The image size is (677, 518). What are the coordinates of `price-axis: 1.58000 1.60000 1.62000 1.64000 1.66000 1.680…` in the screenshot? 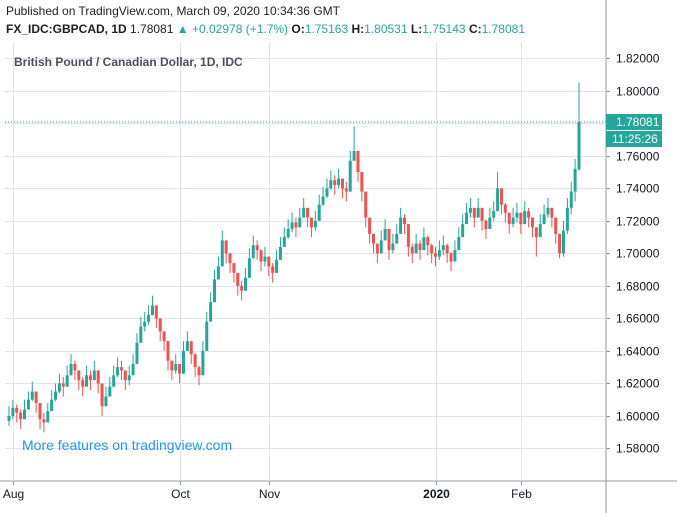 It's located at (634, 254).